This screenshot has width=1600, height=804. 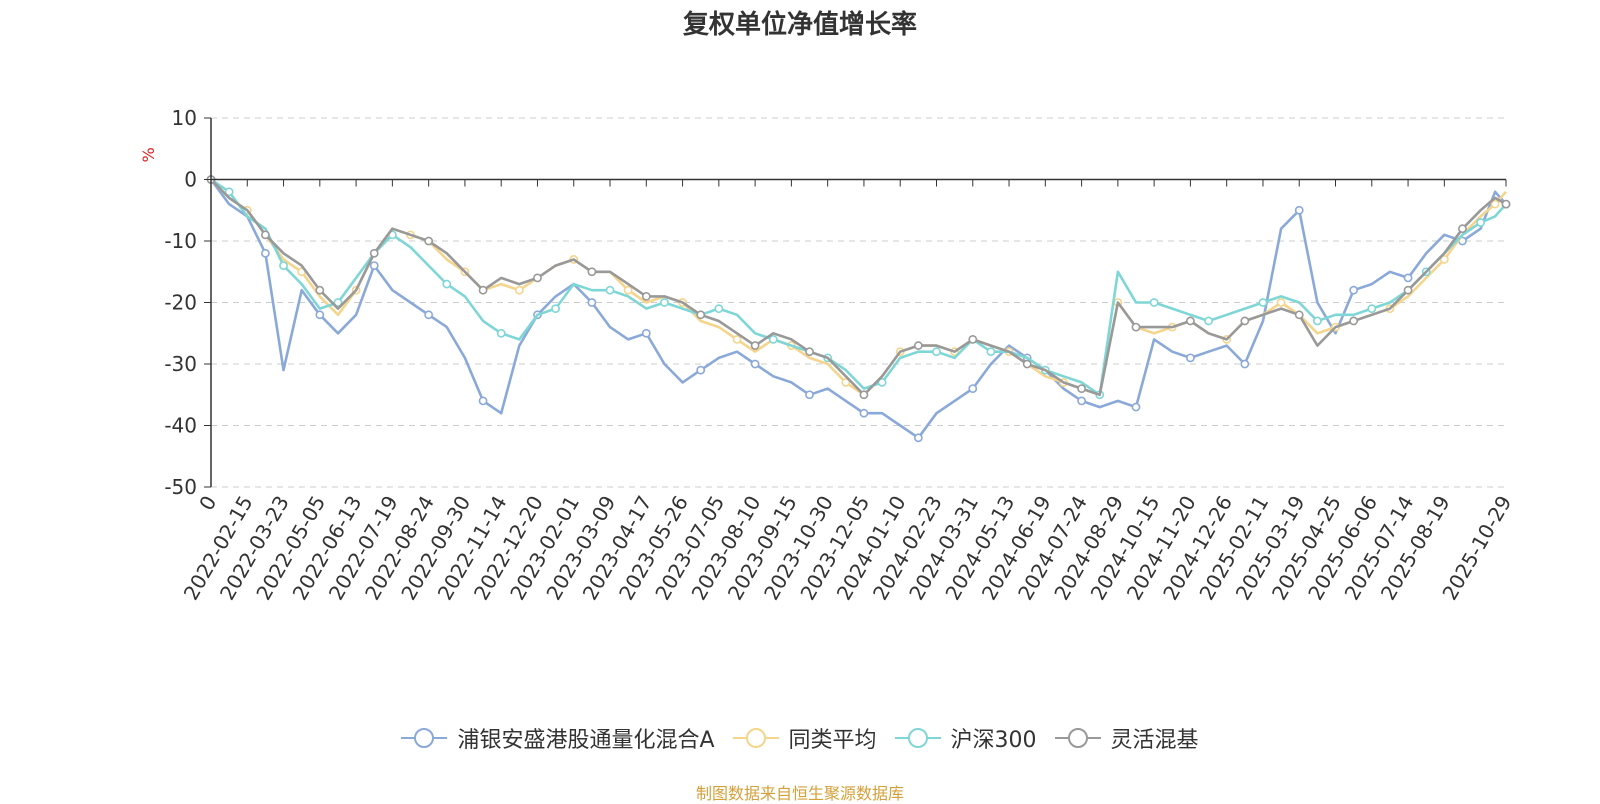 I want to click on y-tick-label: -10, so click(x=180, y=241).